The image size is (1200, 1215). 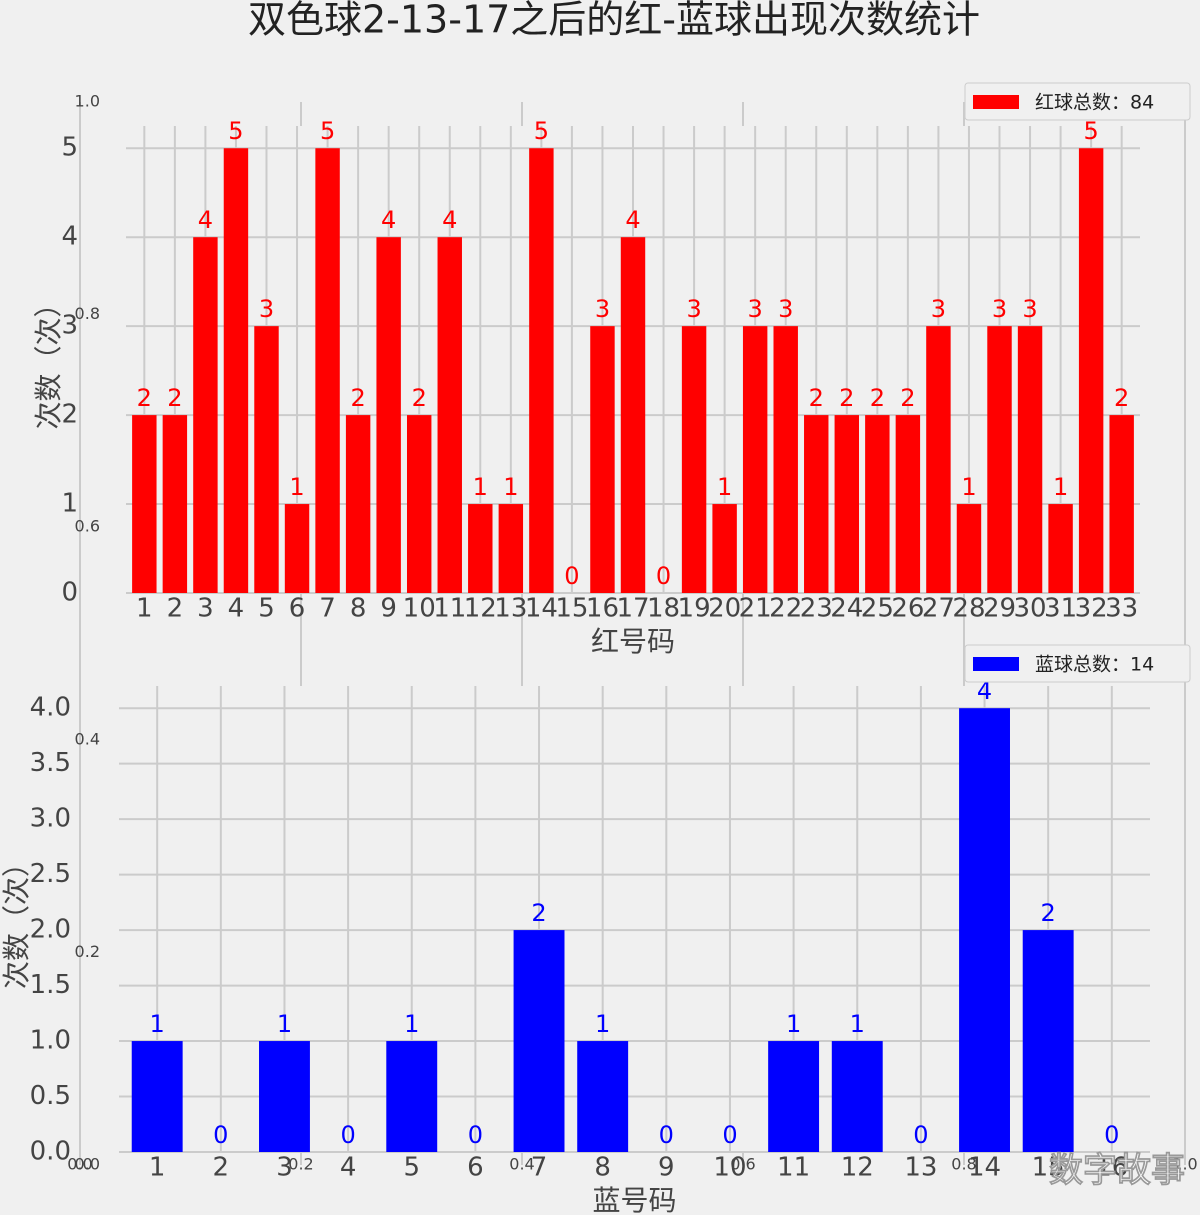 I want to click on legend-label: 红球总数：84, so click(x=1094, y=103).